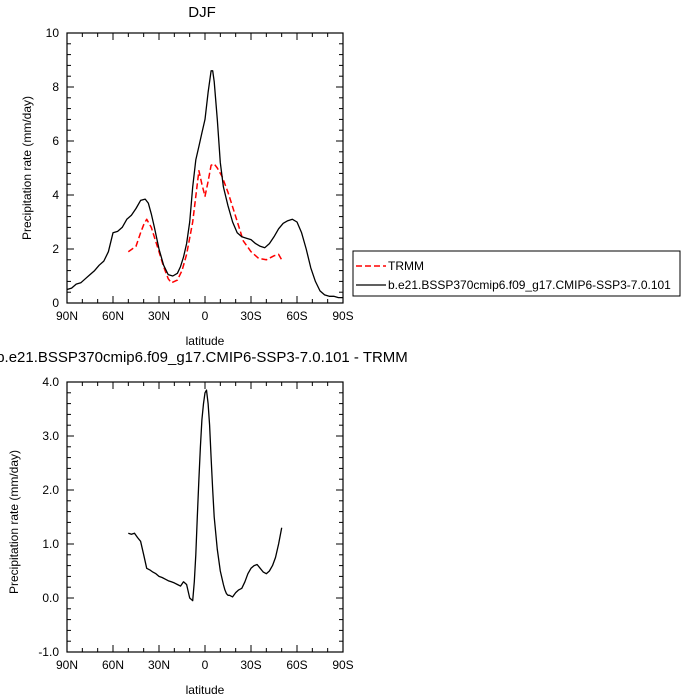 The image size is (700, 700). Describe the element at coordinates (55, 141) in the screenshot. I see `y-tick-label: 6` at that location.